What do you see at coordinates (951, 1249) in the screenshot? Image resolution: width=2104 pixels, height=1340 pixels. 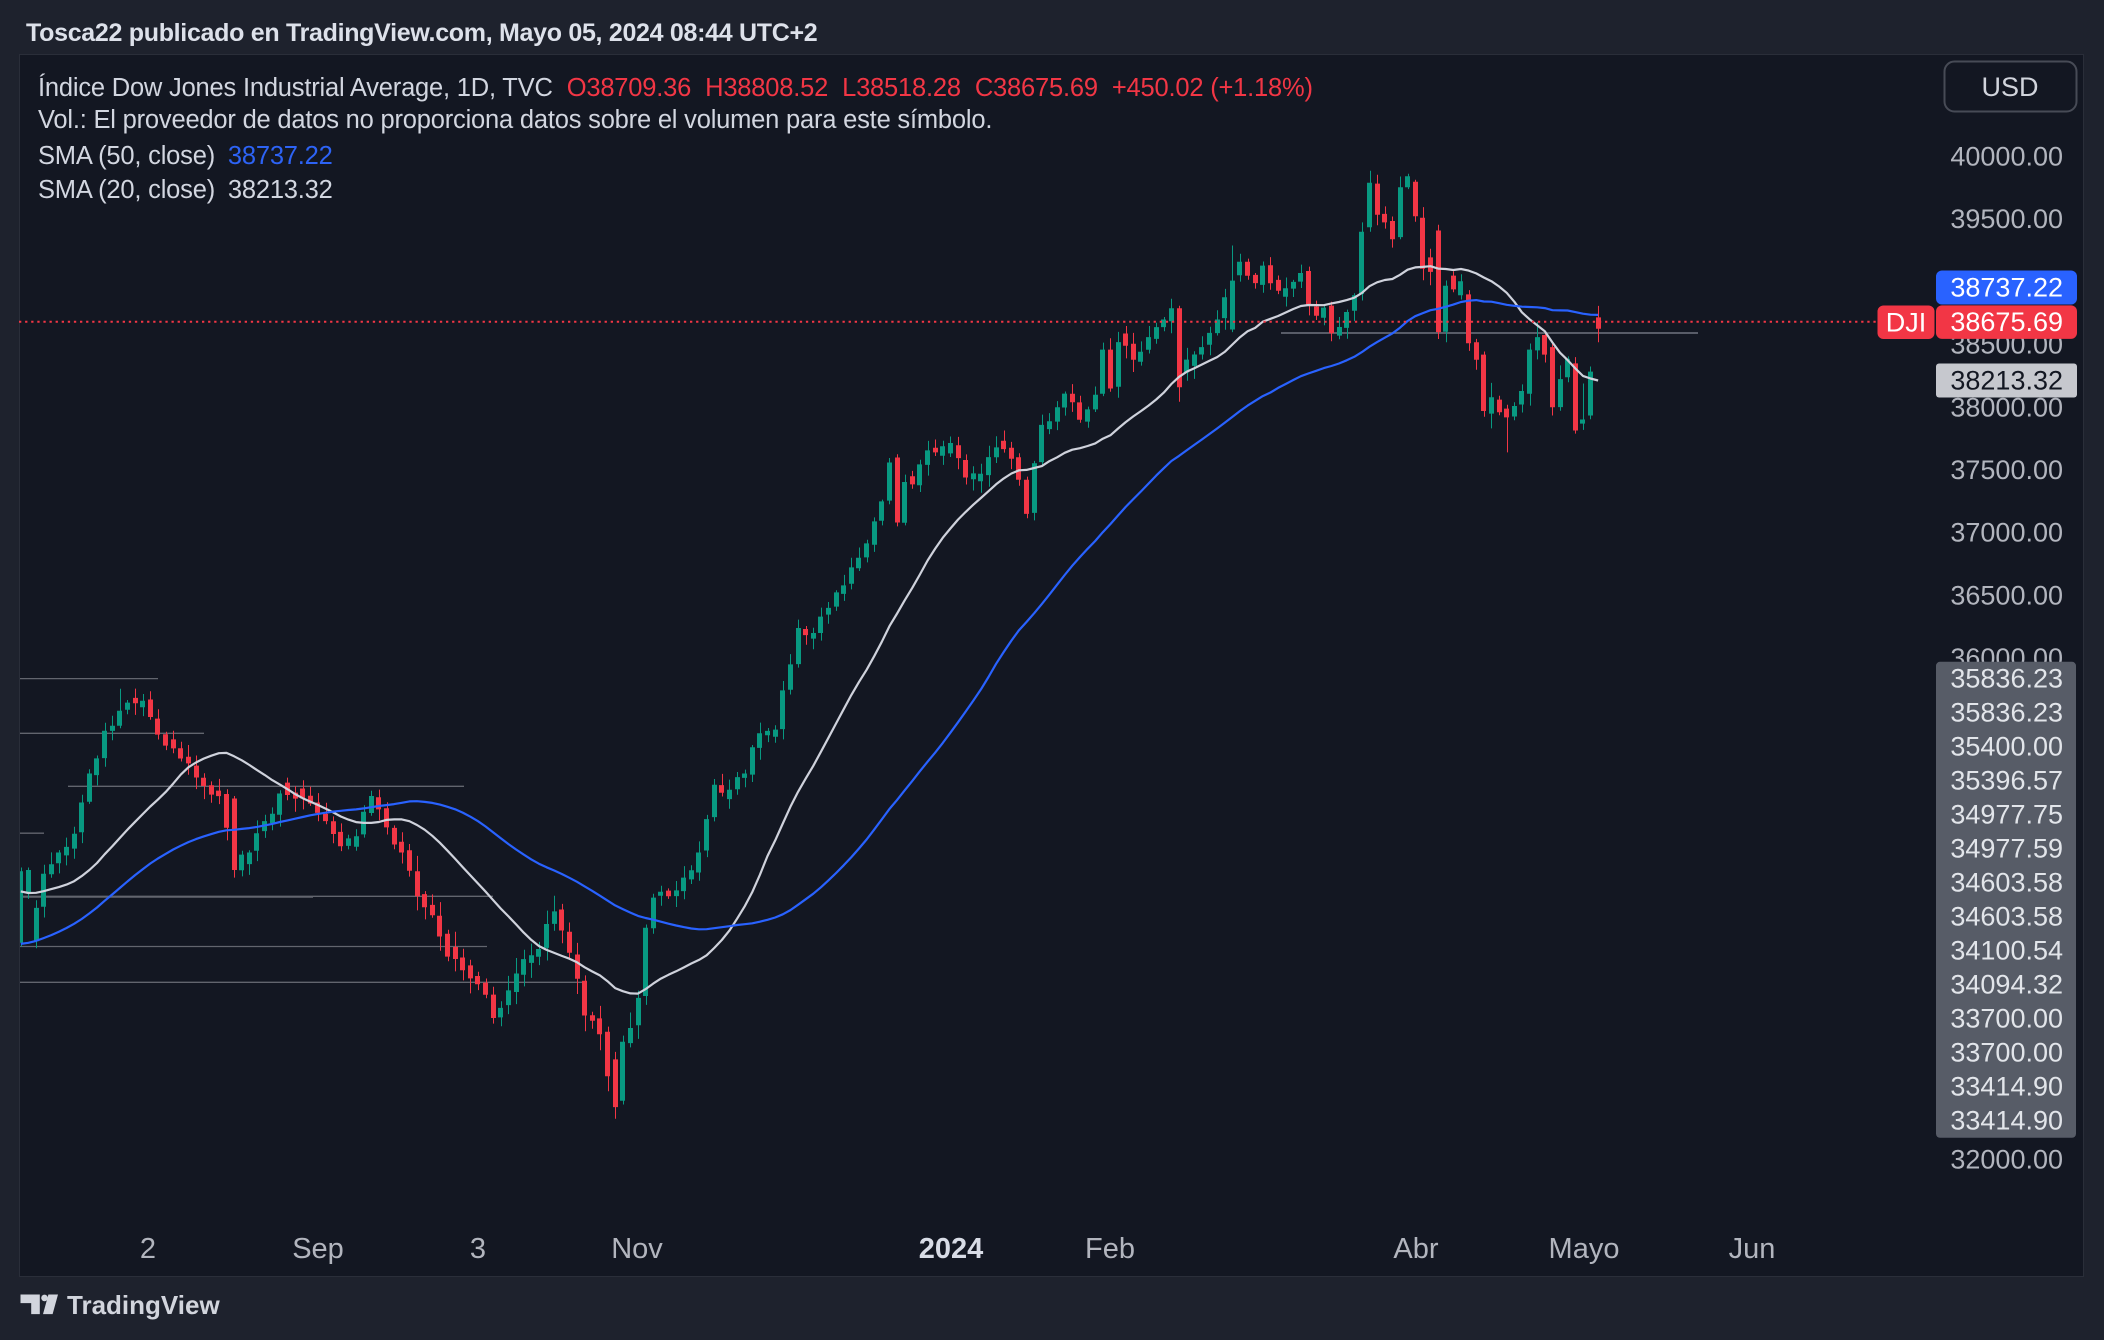 I see `svg-text: 2024` at bounding box center [951, 1249].